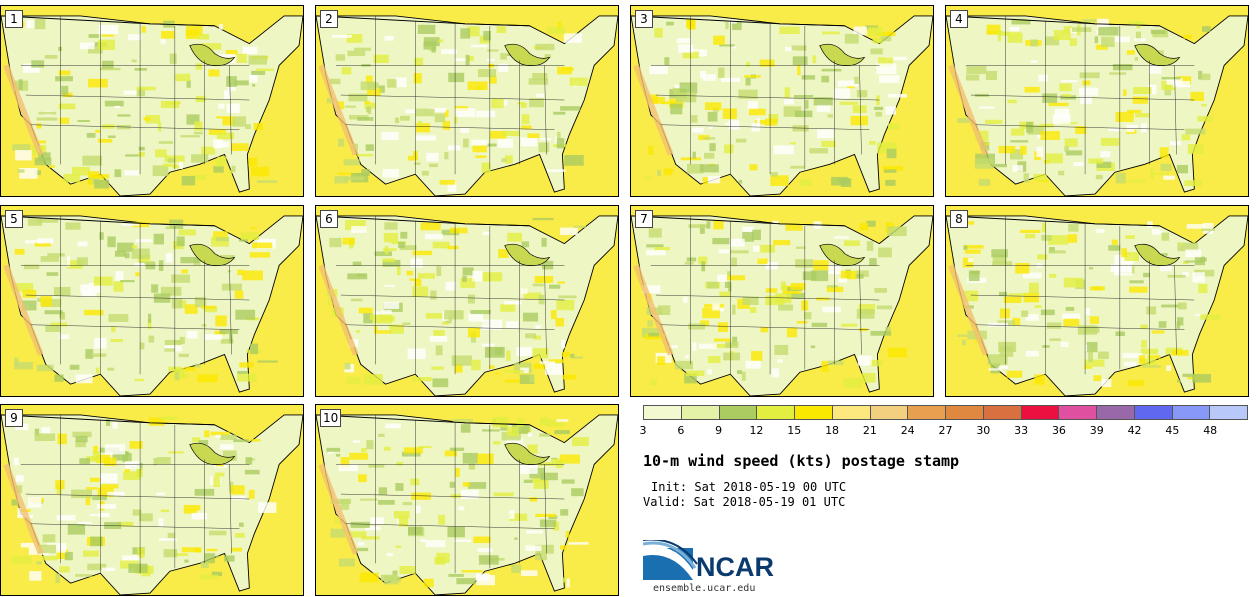  Describe the element at coordinates (704, 588) in the screenshot. I see `site-url: ensemble.ucar.edu` at that location.